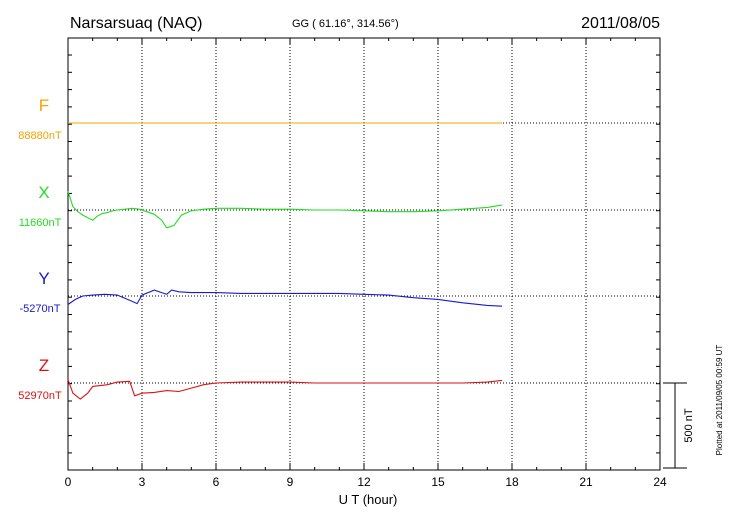  What do you see at coordinates (660, 482) in the screenshot?
I see `x-tick-label: 24` at bounding box center [660, 482].